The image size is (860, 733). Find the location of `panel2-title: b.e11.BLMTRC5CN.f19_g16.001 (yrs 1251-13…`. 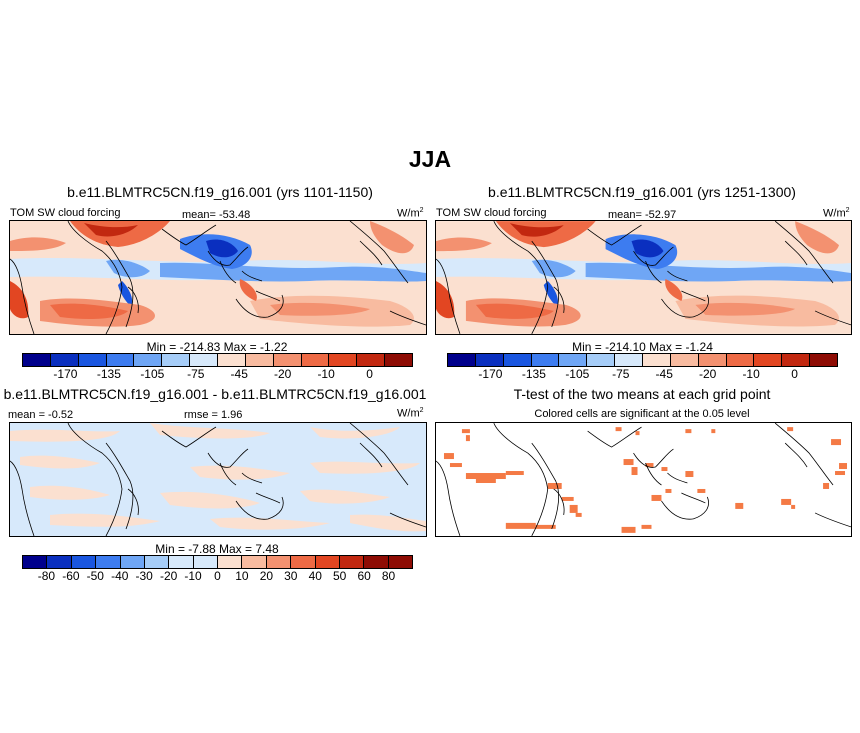

panel2-title: b.e11.BLMTRC5CN.f19_g16.001 (yrs 1251-13… is located at coordinates (642, 192).